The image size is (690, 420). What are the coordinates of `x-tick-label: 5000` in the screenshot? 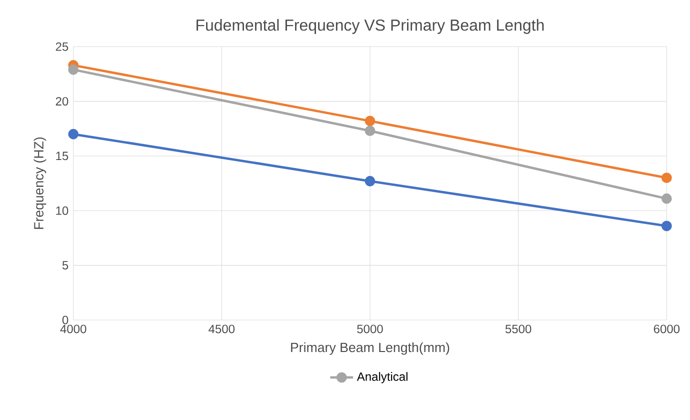 It's located at (370, 329).